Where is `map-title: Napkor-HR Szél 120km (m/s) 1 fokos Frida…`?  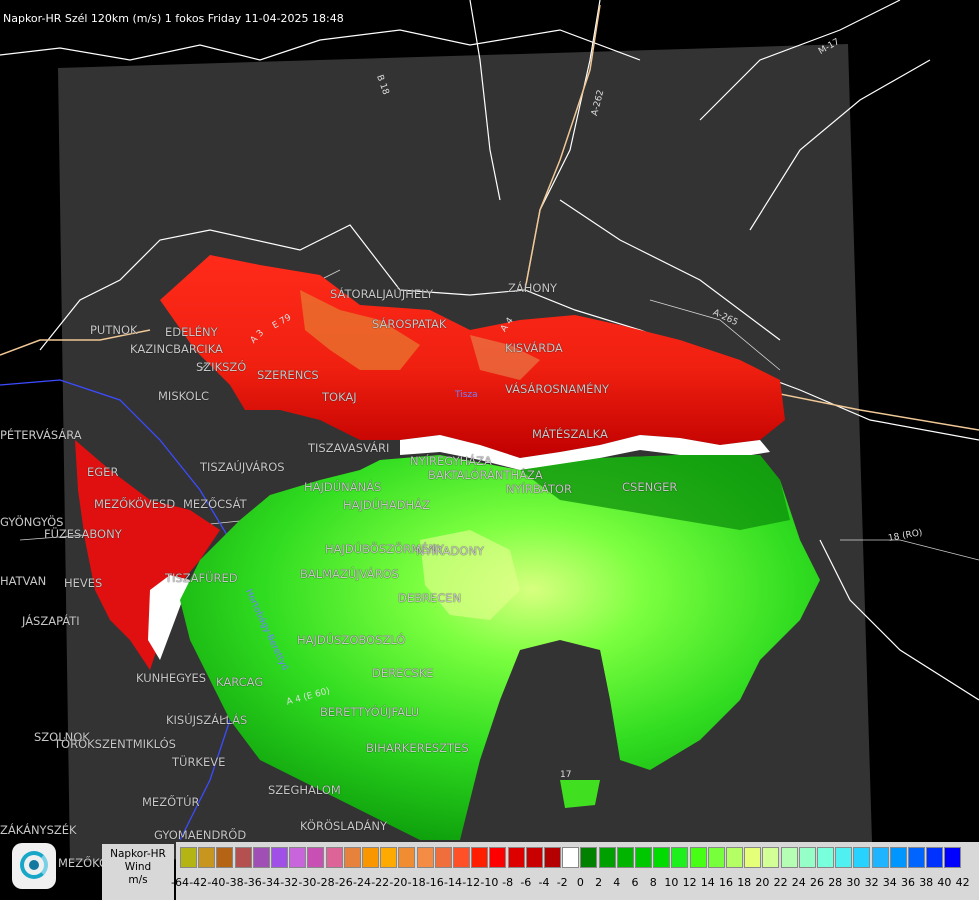
map-title: Napkor-HR Szél 120km (m/s) 1 fokos Frida… is located at coordinates (173, 18).